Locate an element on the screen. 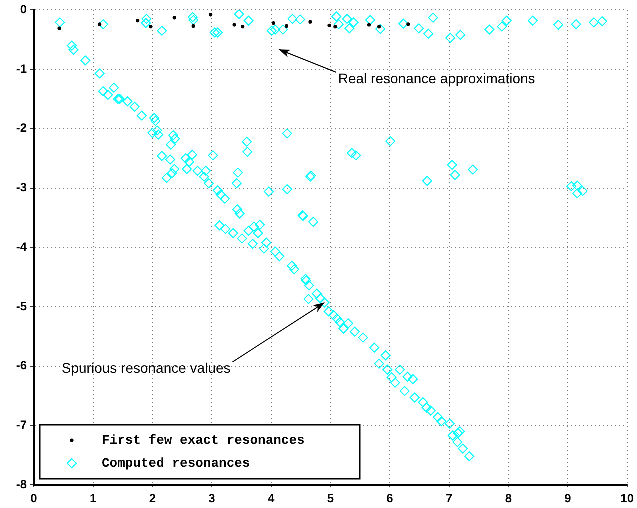  x-tick-label: 3 is located at coordinates (212, 499).